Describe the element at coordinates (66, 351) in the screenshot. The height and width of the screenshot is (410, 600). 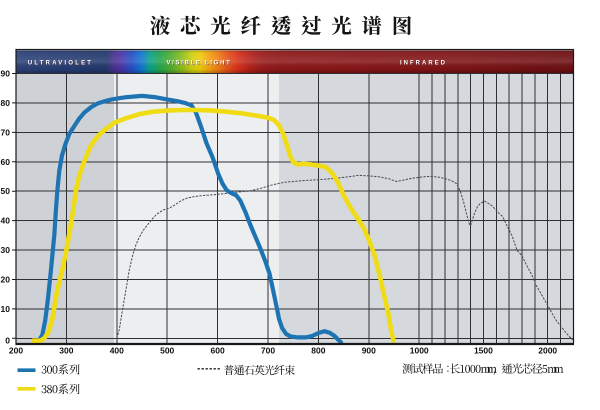
I see `svg-text: 300` at that location.